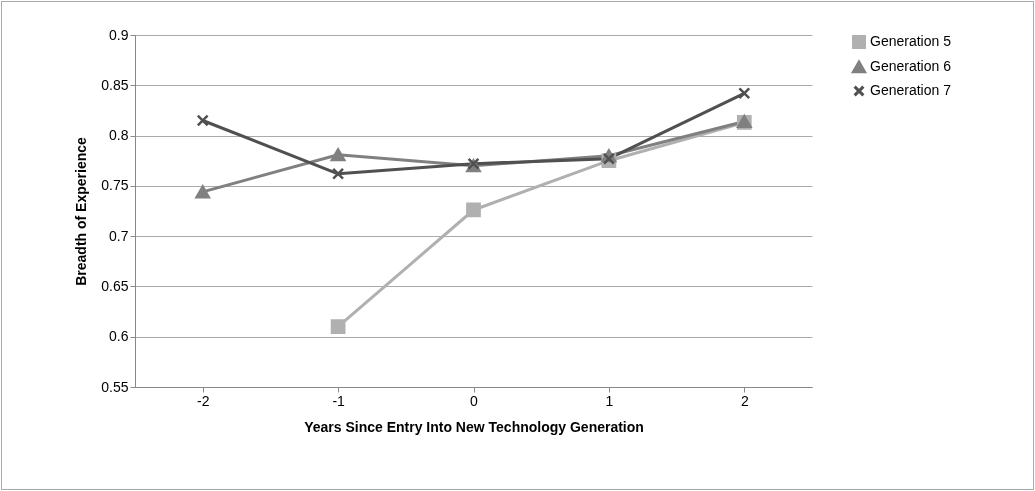 The height and width of the screenshot is (491, 1035). I want to click on x-tick-label: -2, so click(203, 400).